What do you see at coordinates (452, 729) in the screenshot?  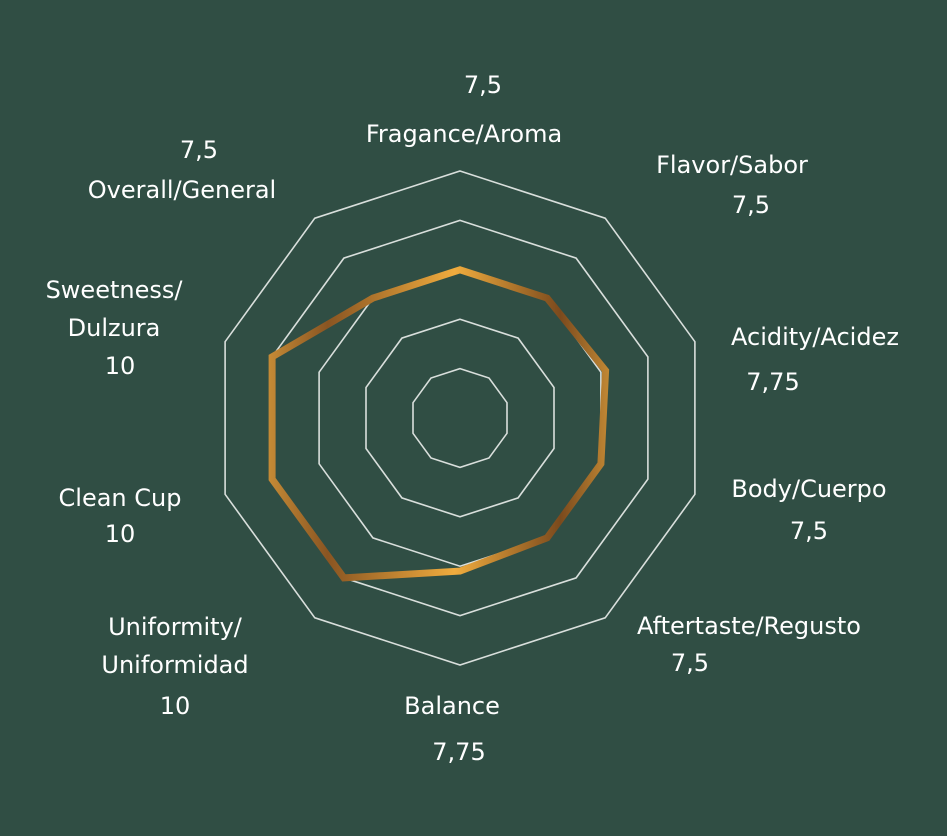 I see `axis-label-group-6: Balance 7,75` at bounding box center [452, 729].